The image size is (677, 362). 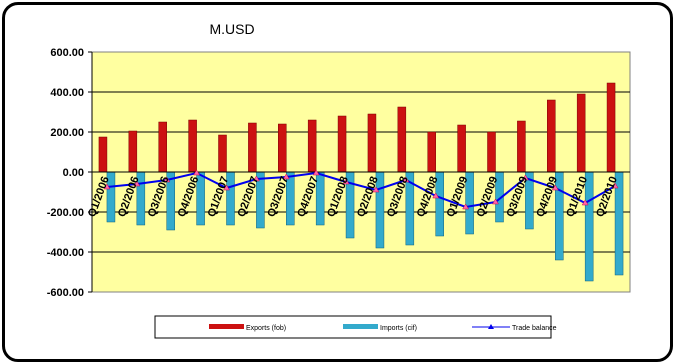 I want to click on y-tick-label: 400.00, so click(x=67, y=93).